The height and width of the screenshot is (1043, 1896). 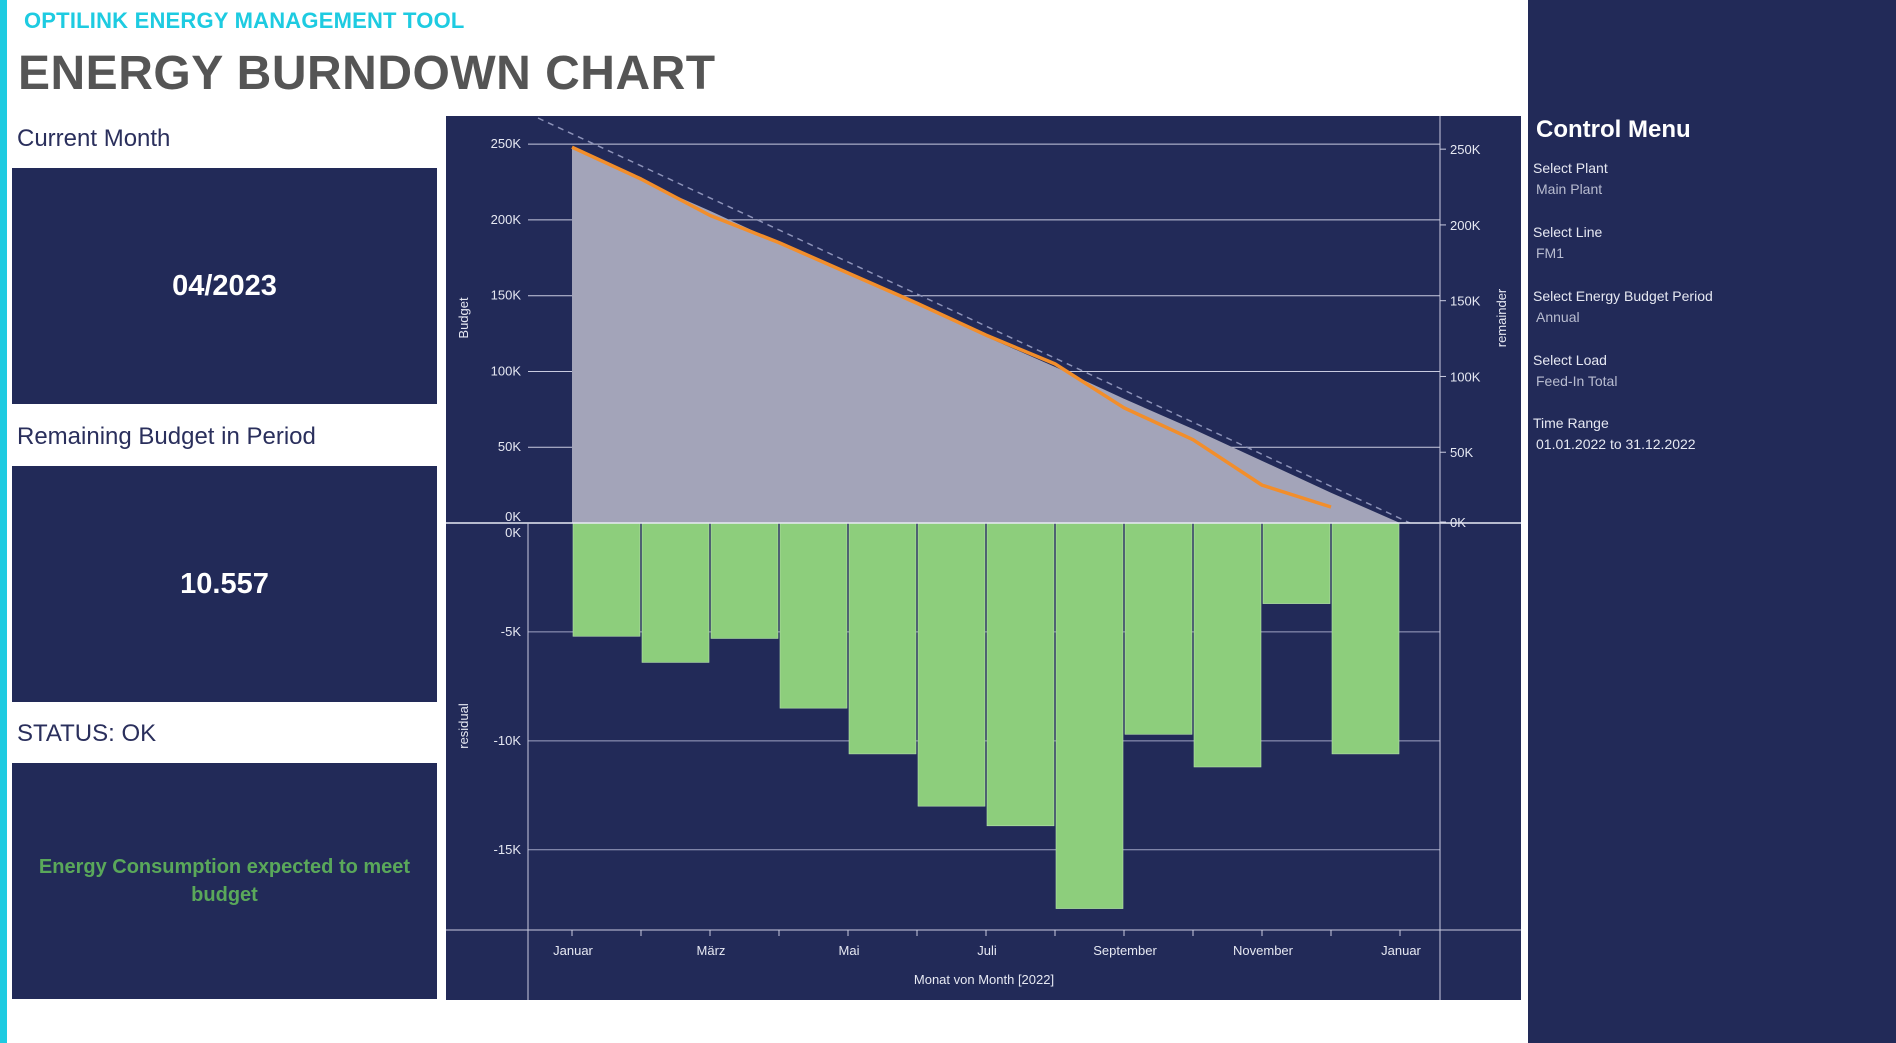 I want to click on top-left-axis-title: Budget, so click(x=463, y=318).